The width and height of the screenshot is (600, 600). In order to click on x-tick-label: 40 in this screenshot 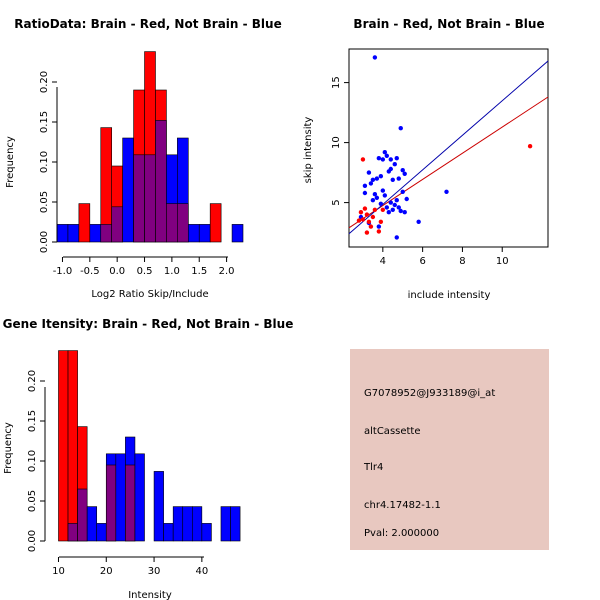, I will do `click(201, 571)`.